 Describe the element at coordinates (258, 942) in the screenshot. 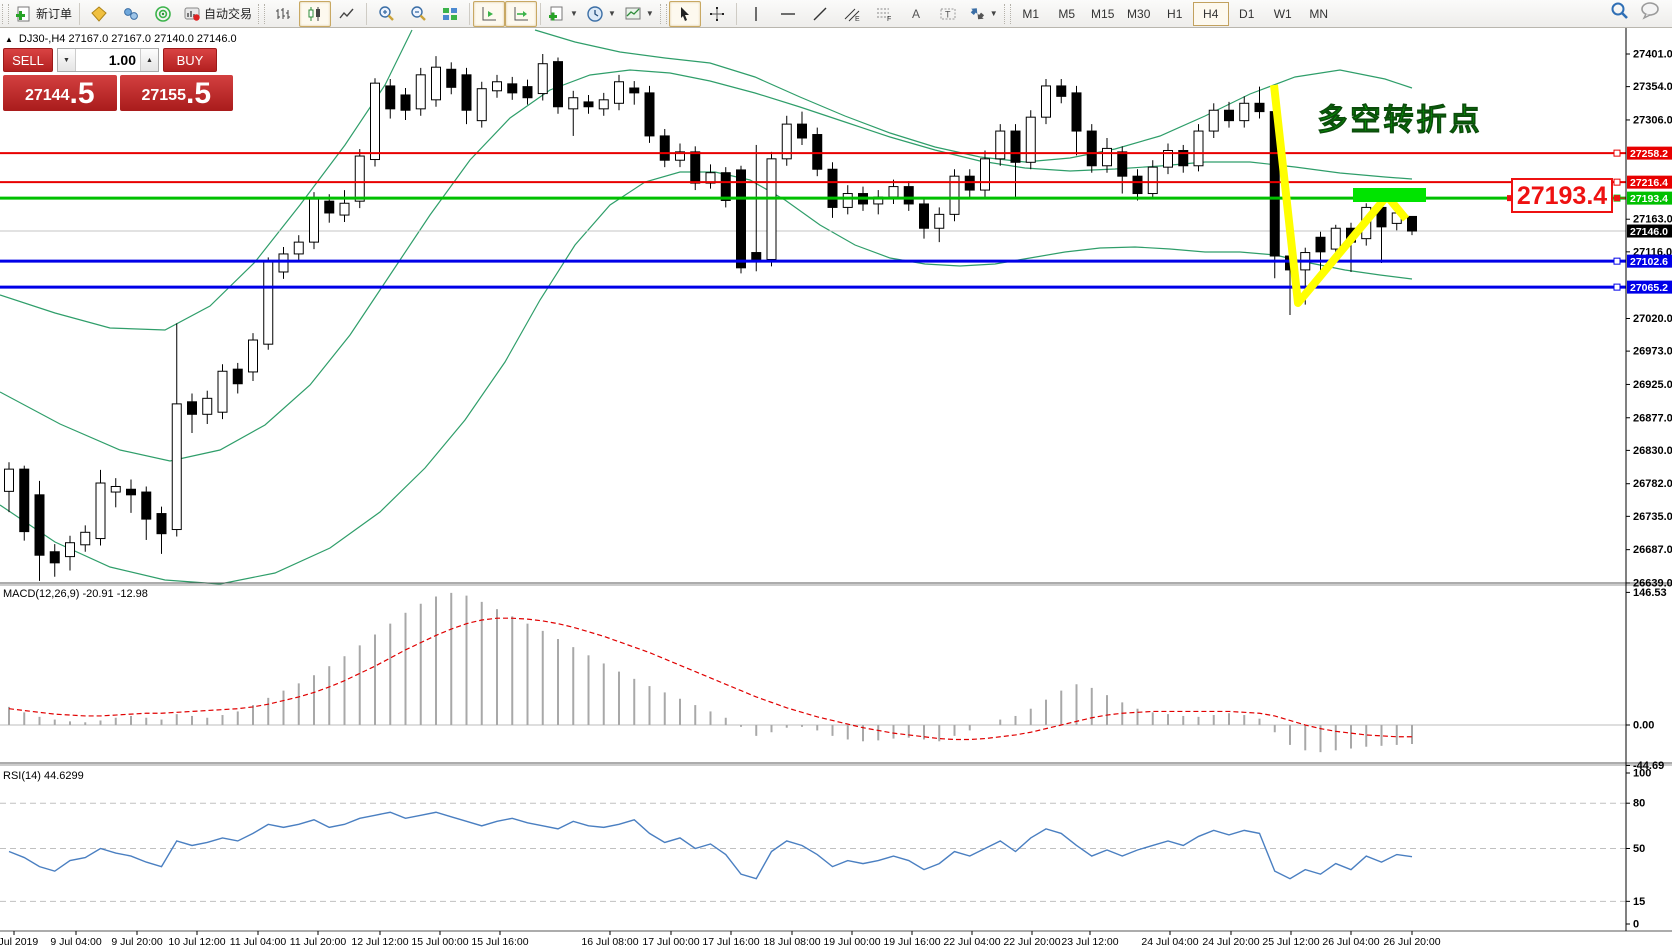

I see `svg-text: 11 Jul 04:00` at that location.